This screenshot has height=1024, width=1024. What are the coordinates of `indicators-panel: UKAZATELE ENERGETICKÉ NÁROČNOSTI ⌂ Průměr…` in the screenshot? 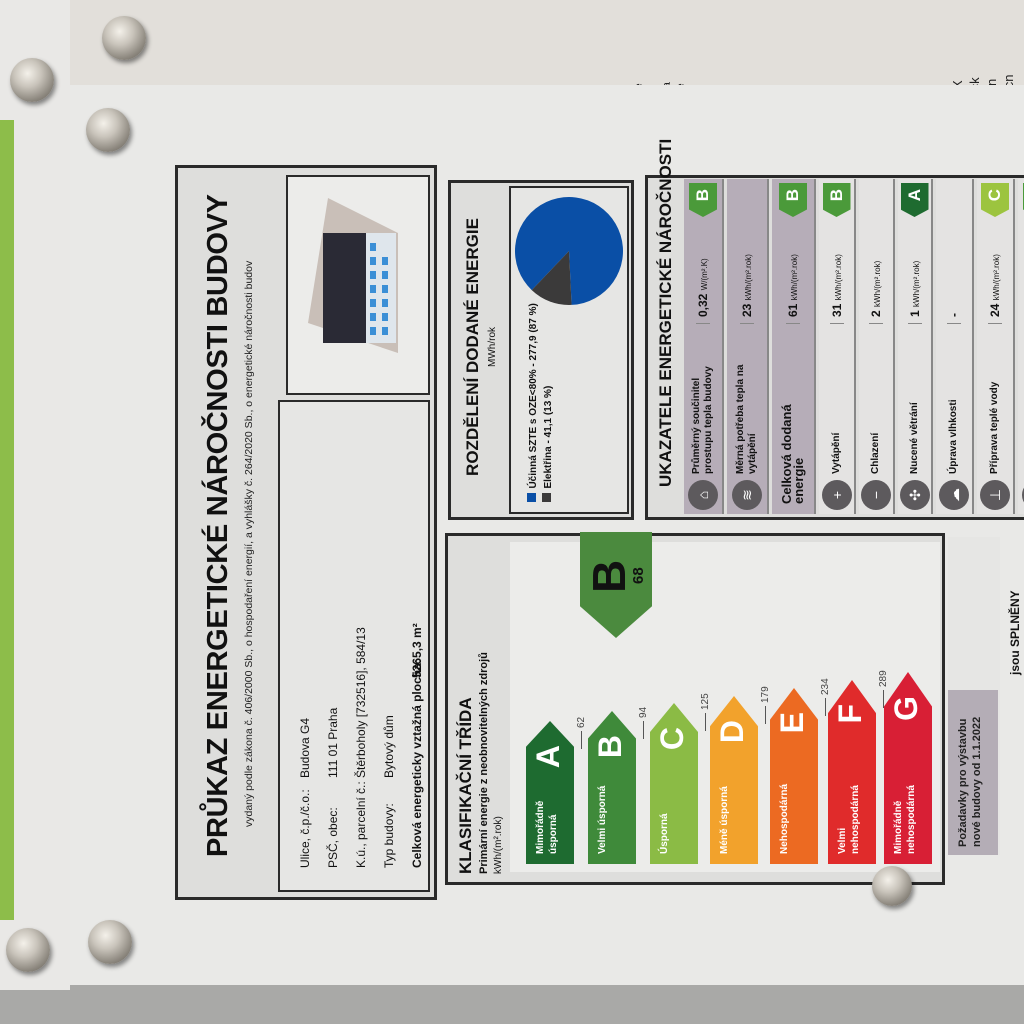 It's located at (834, 329).